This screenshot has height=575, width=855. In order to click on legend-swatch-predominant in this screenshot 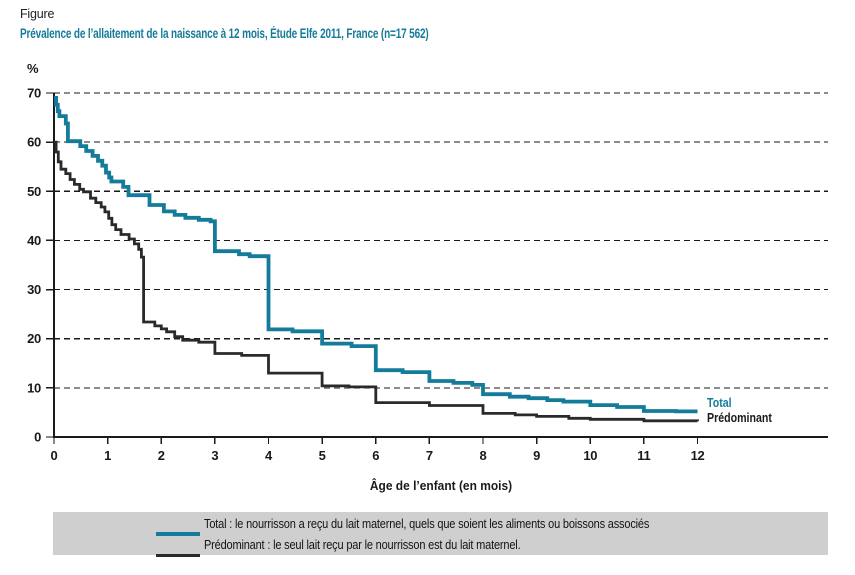, I will do `click(178, 555)`.